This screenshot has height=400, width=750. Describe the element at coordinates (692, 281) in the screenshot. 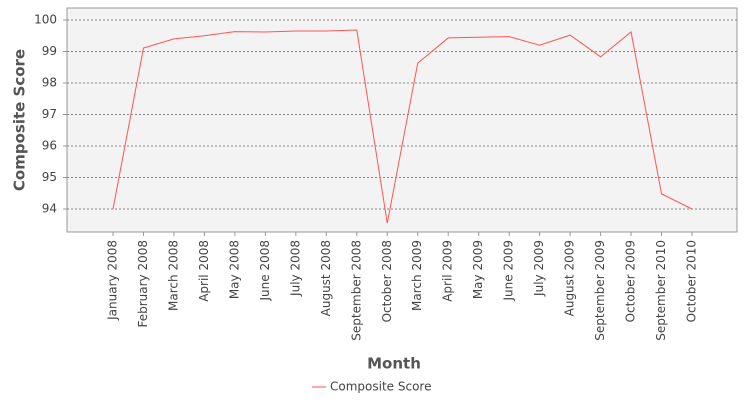

I see `x-tick-label: October 2010` at that location.